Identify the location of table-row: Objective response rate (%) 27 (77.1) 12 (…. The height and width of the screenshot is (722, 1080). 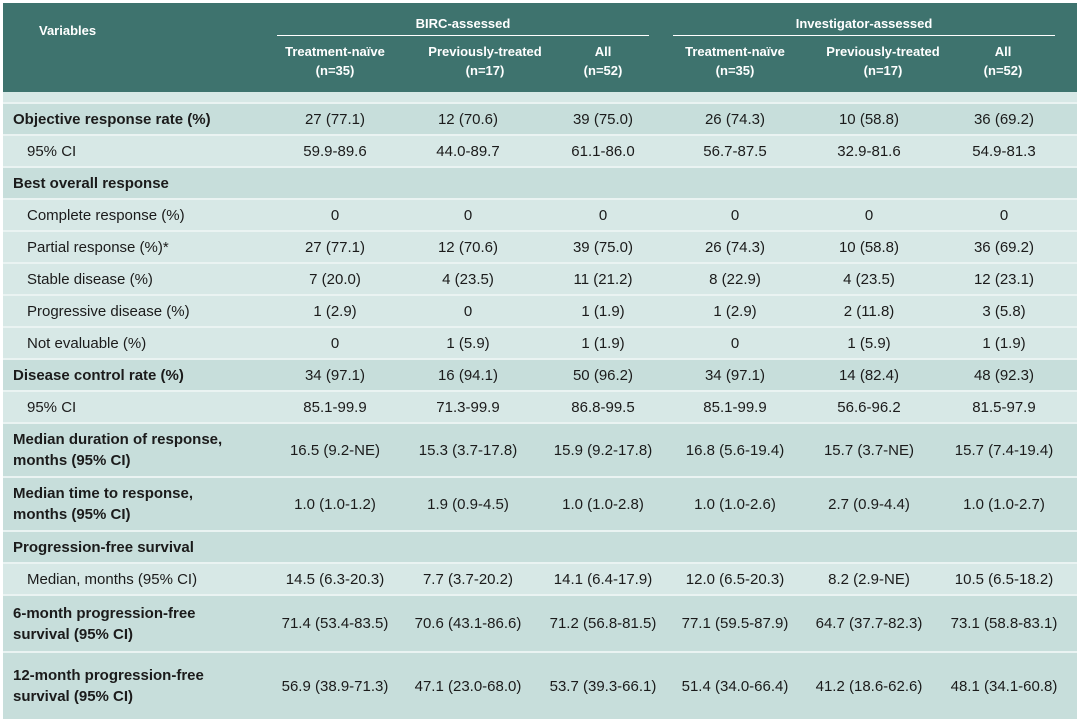
(540, 118).